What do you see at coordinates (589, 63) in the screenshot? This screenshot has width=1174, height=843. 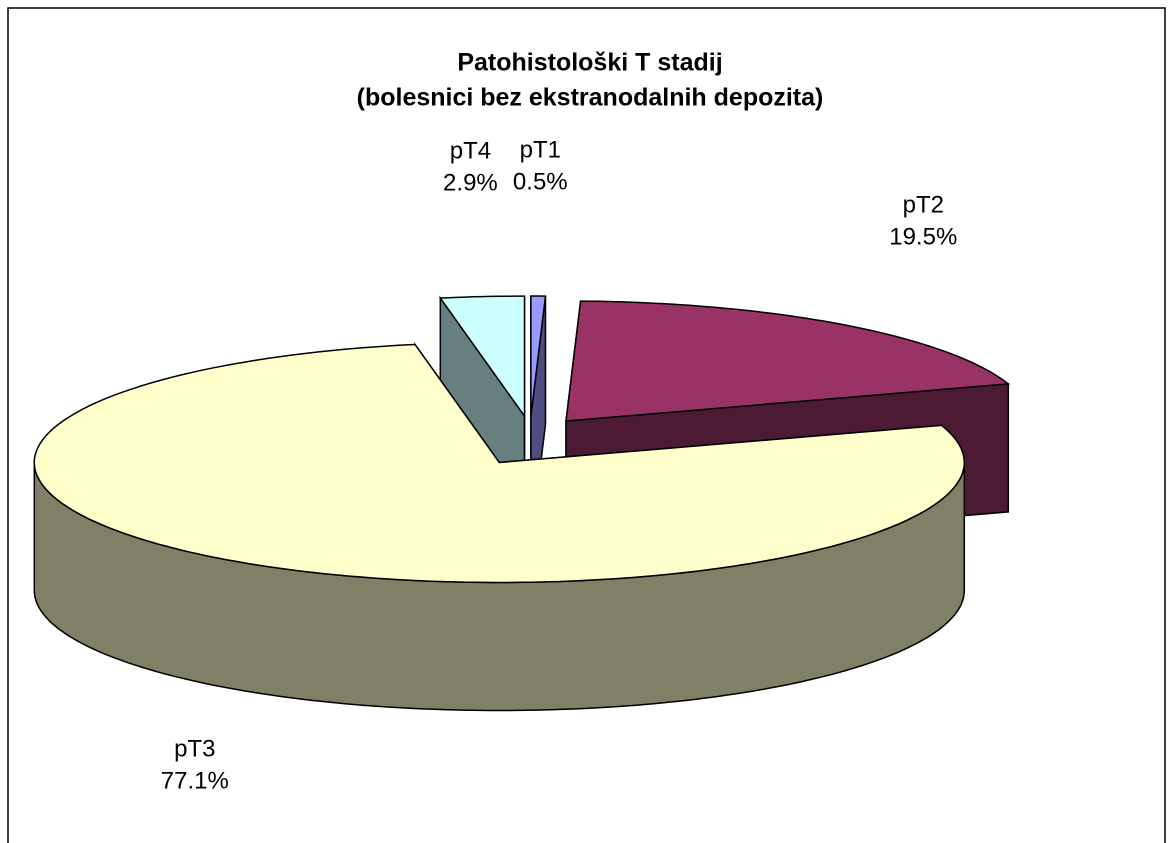 I see `chart-title: Patohistološki T stadij` at bounding box center [589, 63].